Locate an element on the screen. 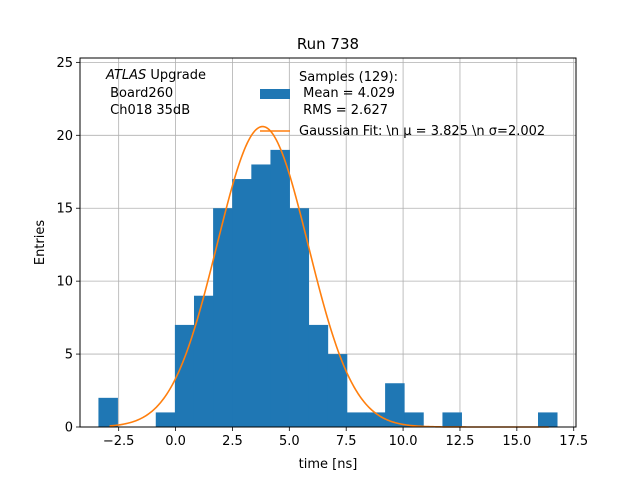 This screenshot has width=640, height=480. x-tick-label-8: 17.5 is located at coordinates (573, 441).